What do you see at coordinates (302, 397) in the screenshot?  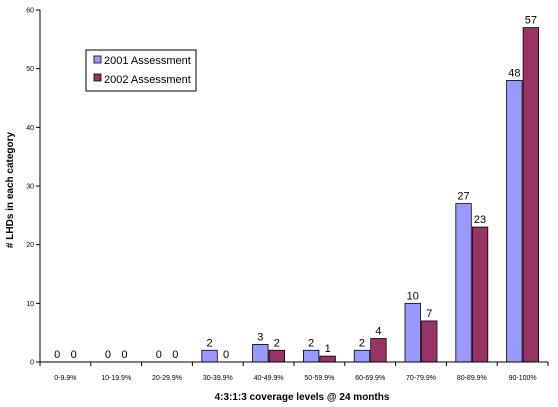 I see `x-axis-title: 4:3:1:3 coverage levels @ 24 months` at bounding box center [302, 397].